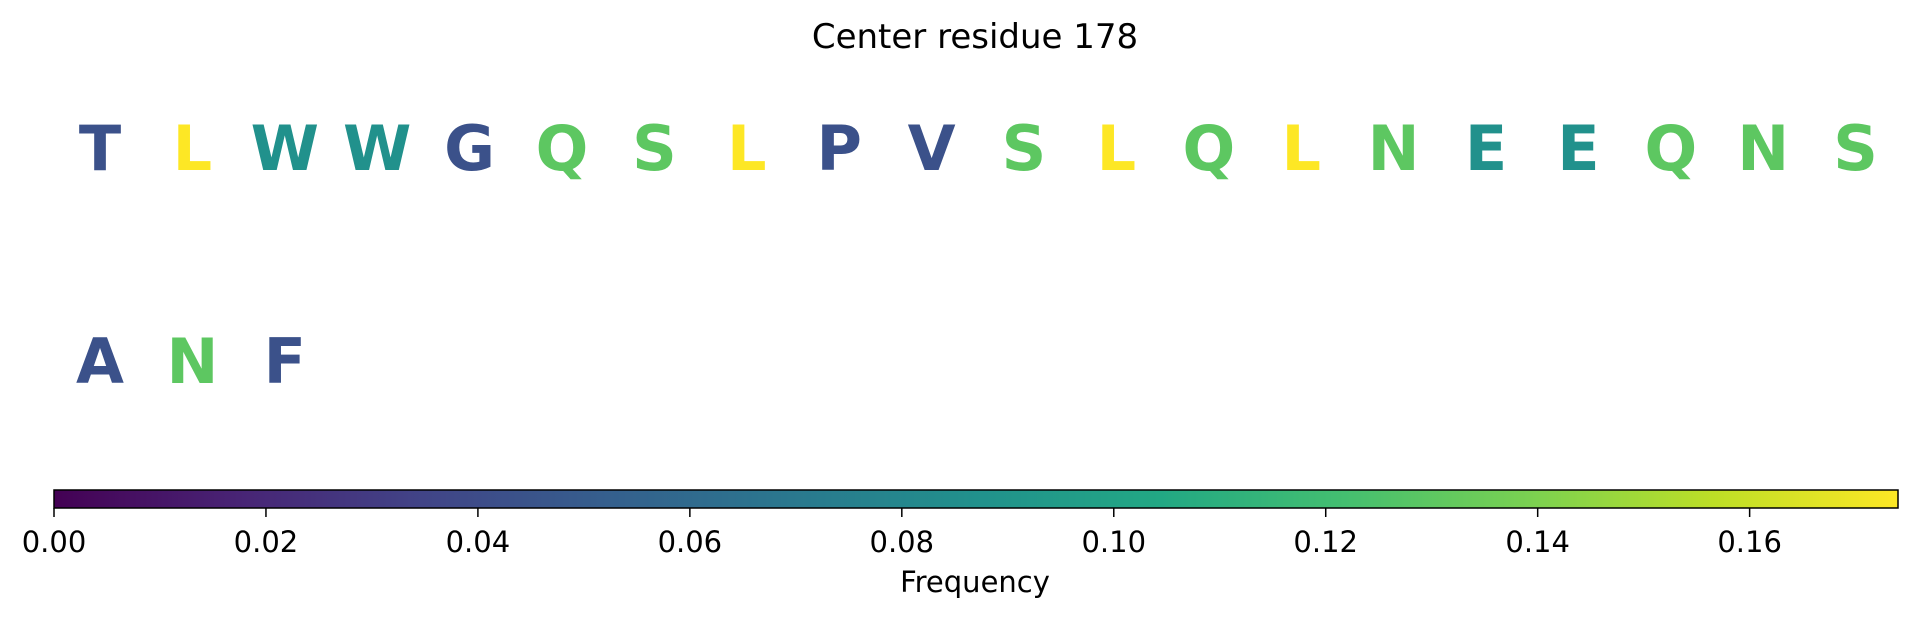  I want to click on colorbar-label: Frequency, so click(975, 582).